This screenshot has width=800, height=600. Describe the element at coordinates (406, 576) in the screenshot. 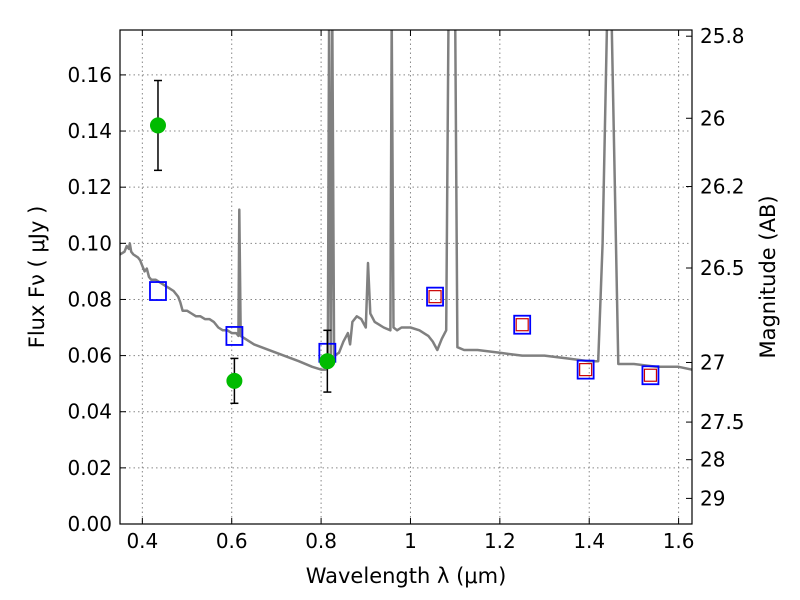

I see `x-axis-title: Wavelength λ (μm)` at that location.